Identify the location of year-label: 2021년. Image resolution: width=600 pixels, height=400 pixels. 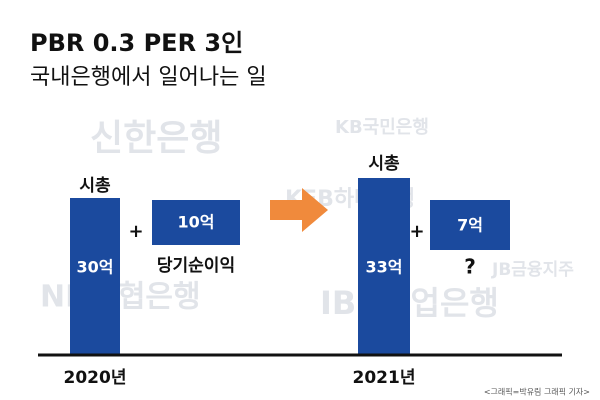
(384, 378).